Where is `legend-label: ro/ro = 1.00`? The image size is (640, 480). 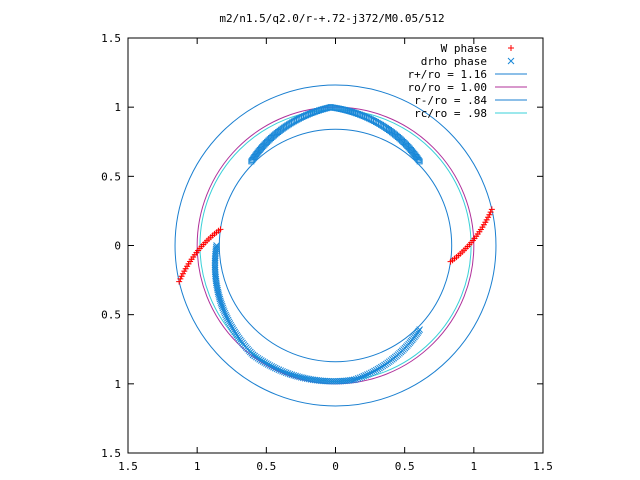
legend-label: ro/ro = 1.00 is located at coordinates (447, 87).